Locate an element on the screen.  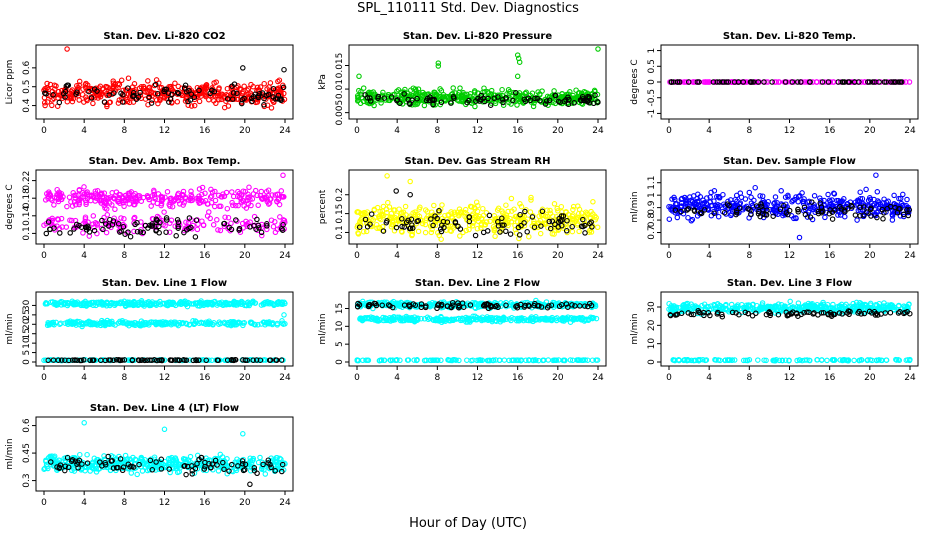
y-tick-label: 0.15 is located at coordinates (340, 214).